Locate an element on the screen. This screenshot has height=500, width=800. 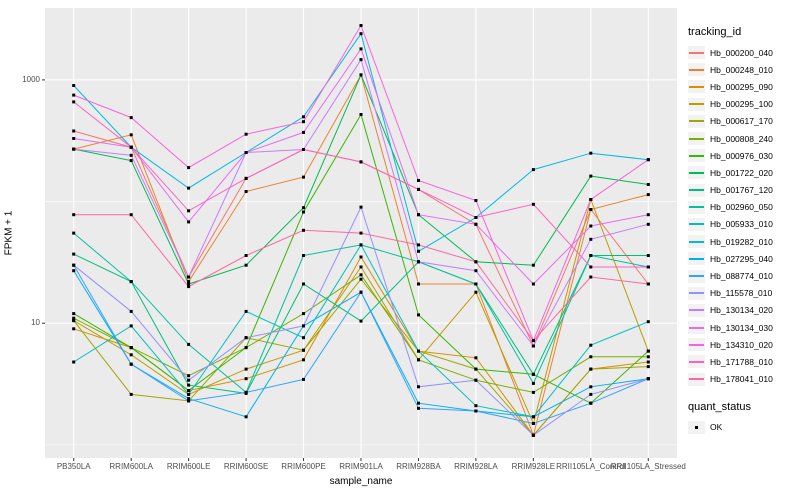
legend-entry-Hb_000295_090: Hb_000295_090 is located at coordinates (744, 86).